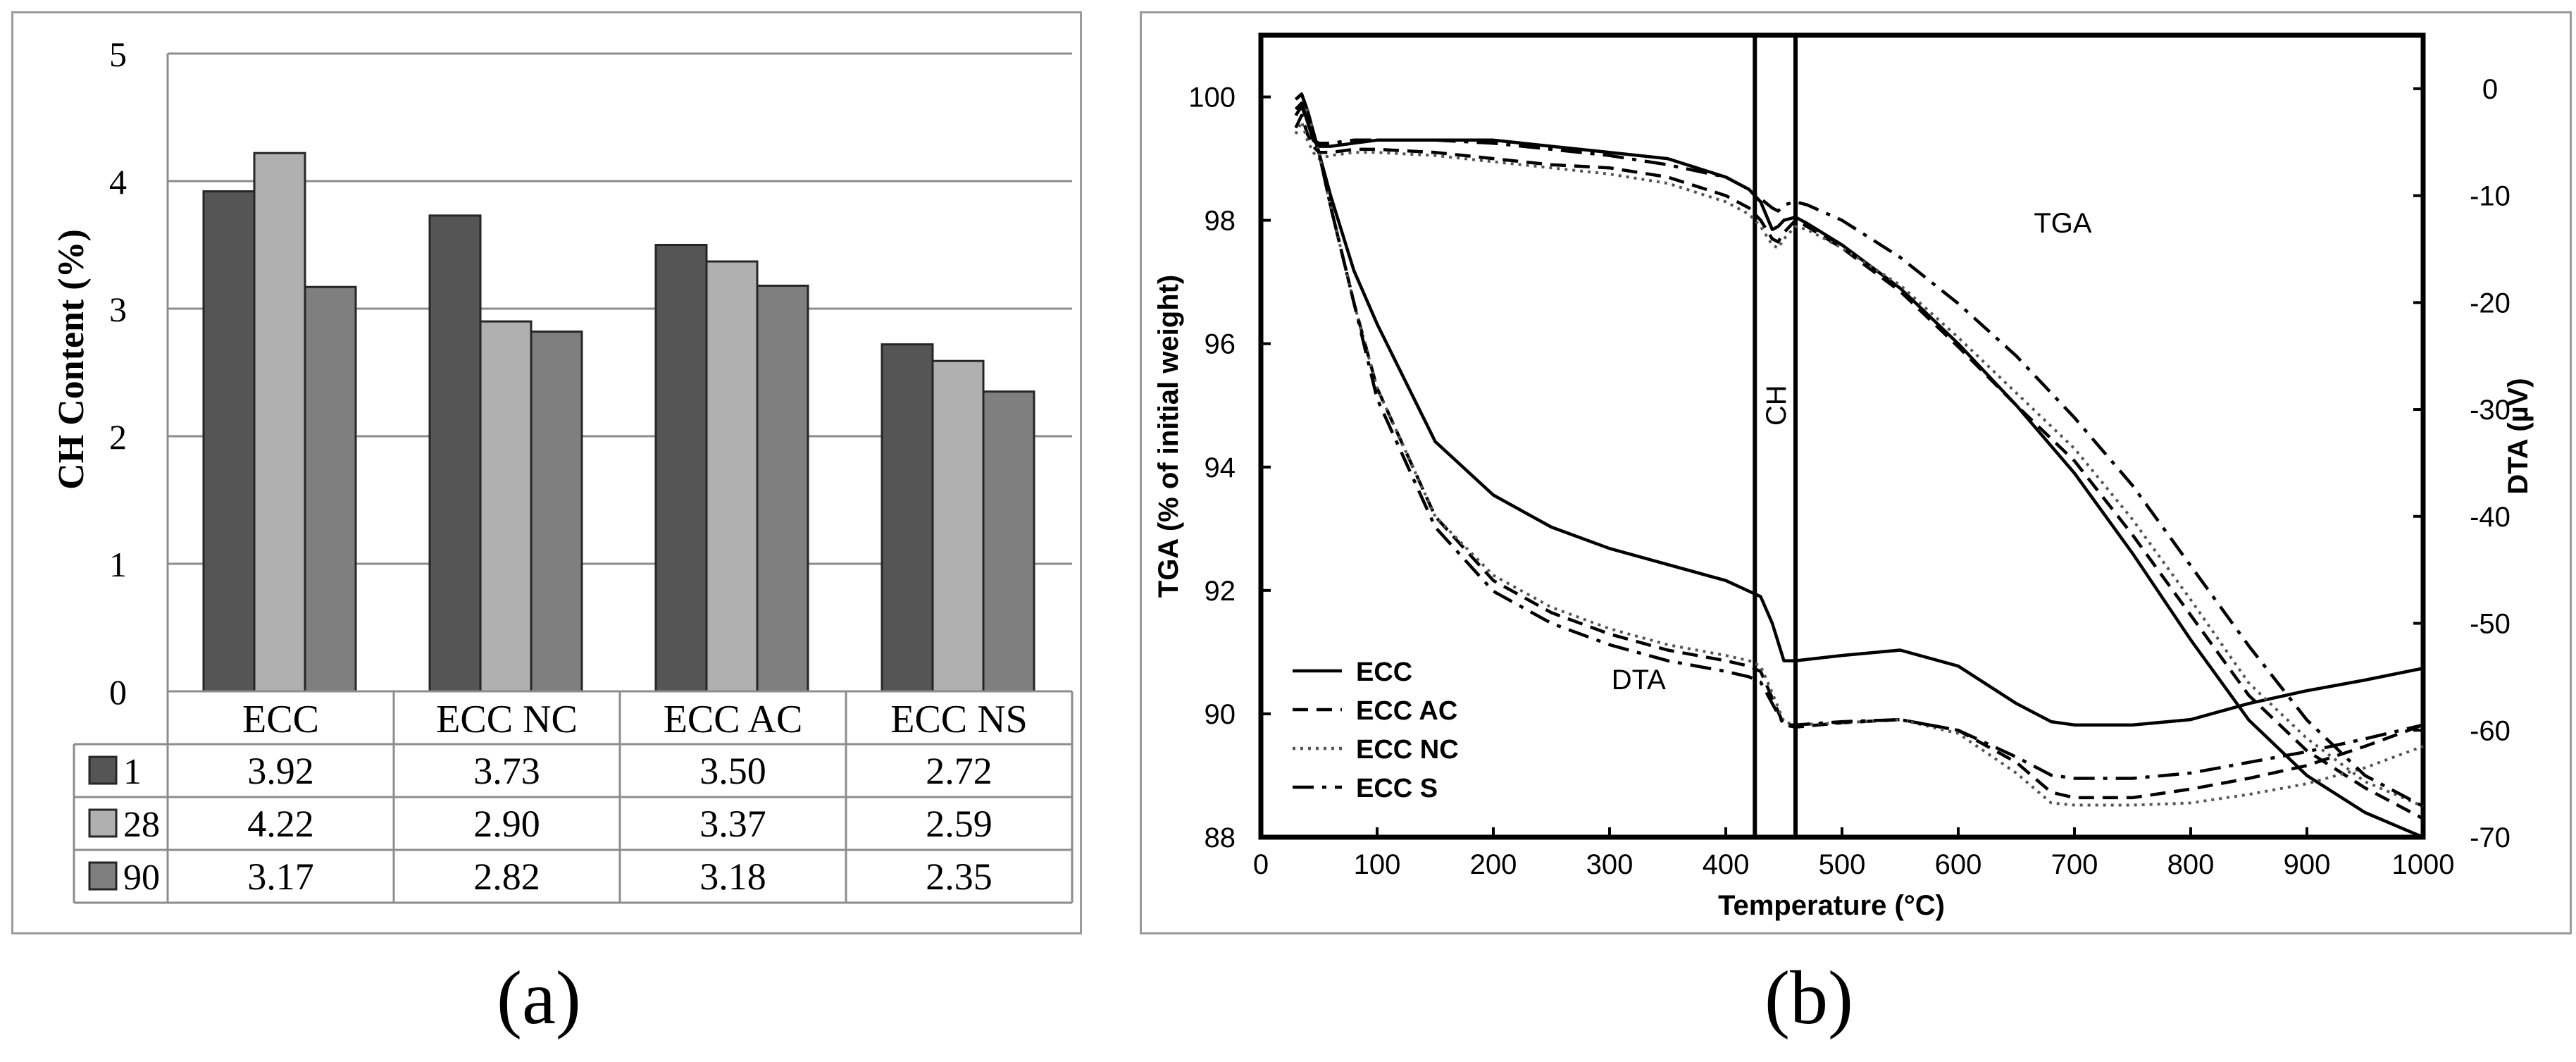 Image resolution: width=2576 pixels, height=1062 pixels. I want to click on annotations: TGA DTA CH, so click(1852, 452).